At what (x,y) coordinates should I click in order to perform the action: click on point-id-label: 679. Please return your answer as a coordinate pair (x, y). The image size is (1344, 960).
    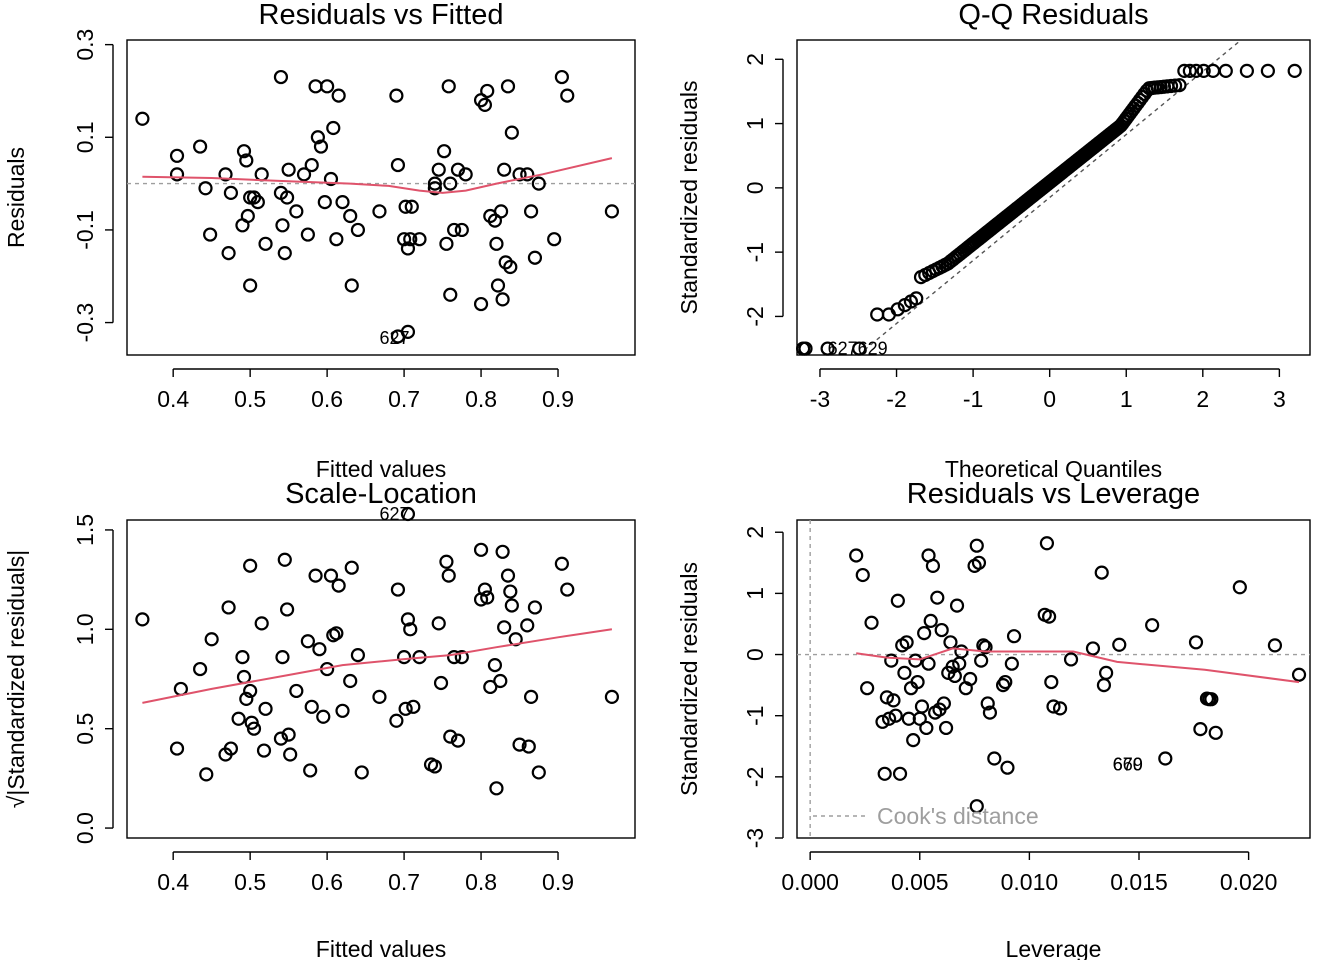
    Looking at the image, I should click on (1128, 765).